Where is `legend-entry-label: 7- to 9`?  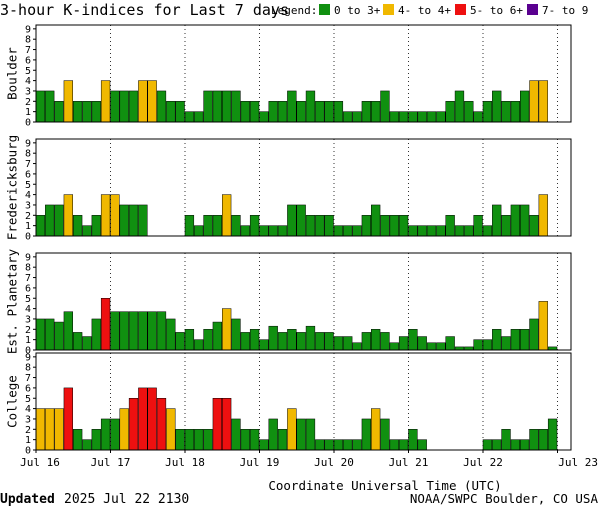 legend-entry-label: 7- to 9 is located at coordinates (565, 10).